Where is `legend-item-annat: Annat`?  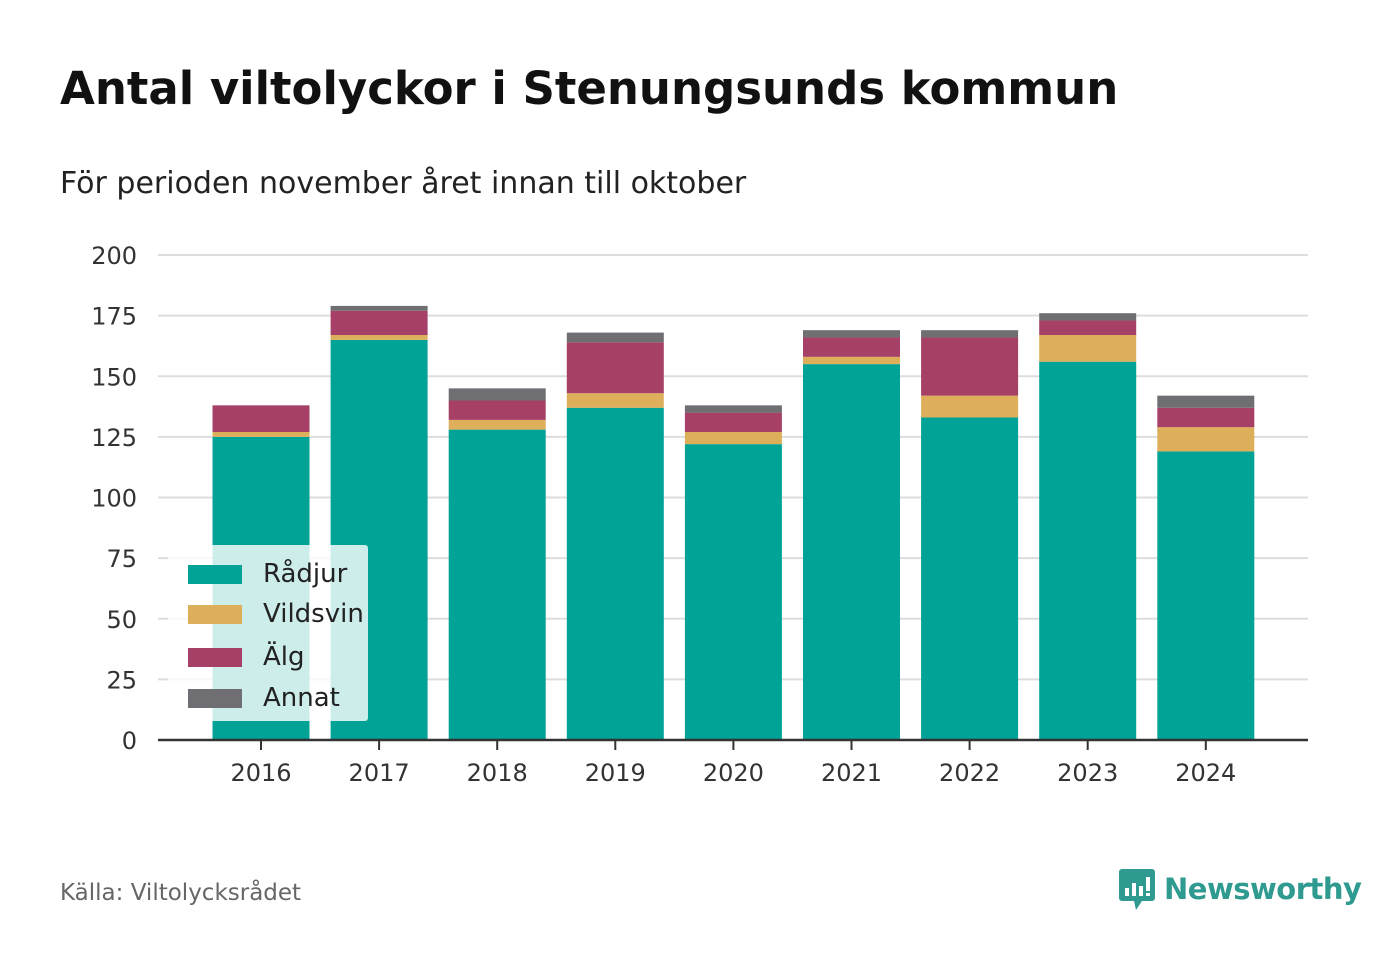
legend-item-annat: Annat is located at coordinates (264, 698).